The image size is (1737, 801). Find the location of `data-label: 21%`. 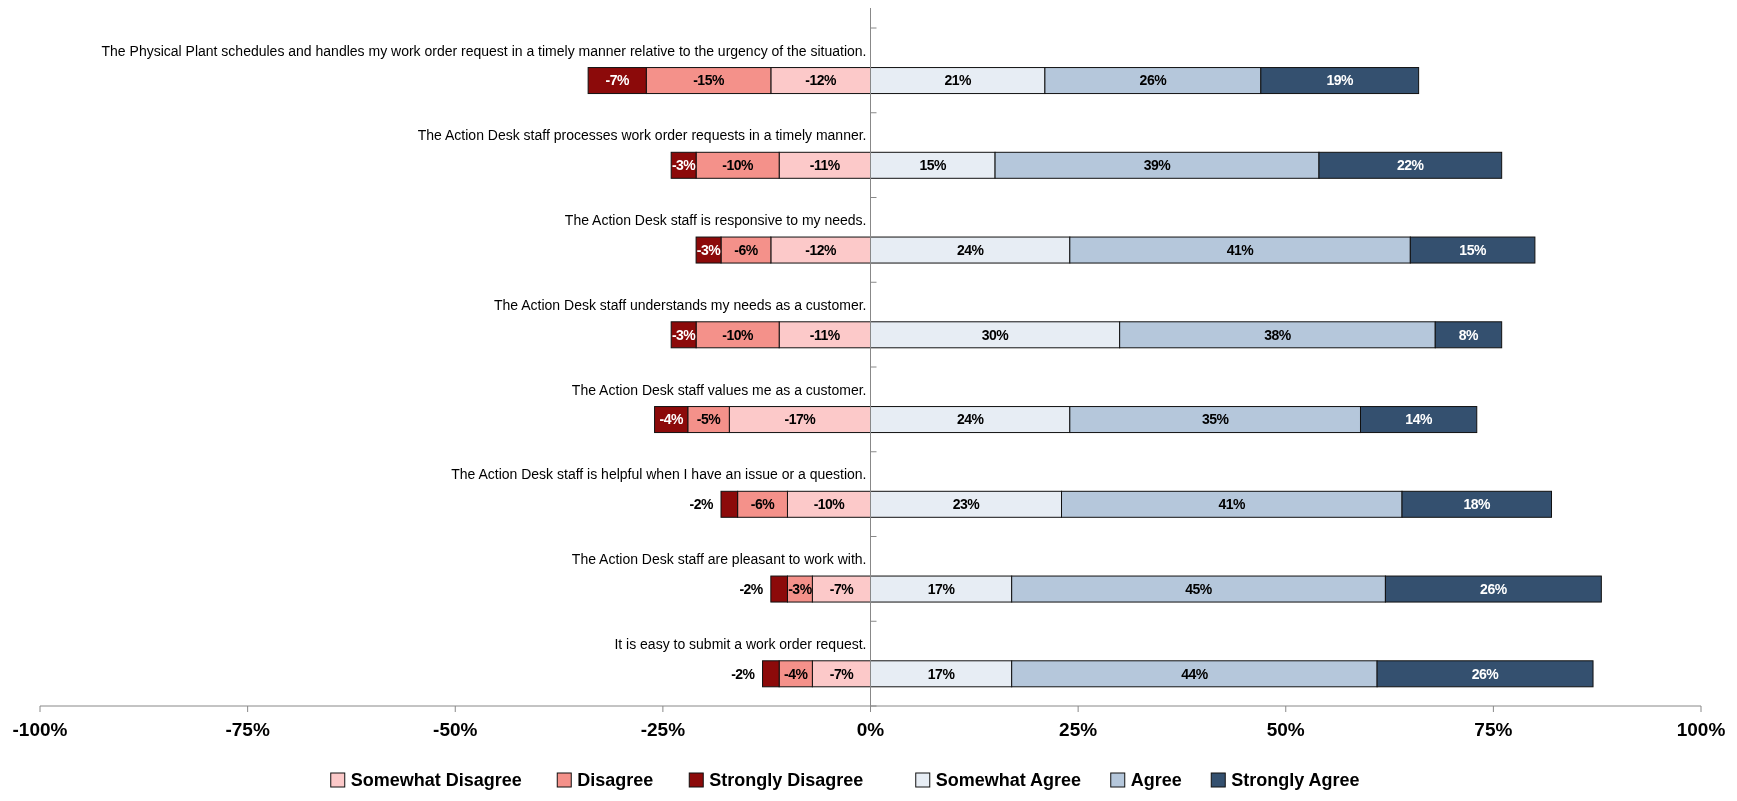

data-label: 21% is located at coordinates (958, 80).